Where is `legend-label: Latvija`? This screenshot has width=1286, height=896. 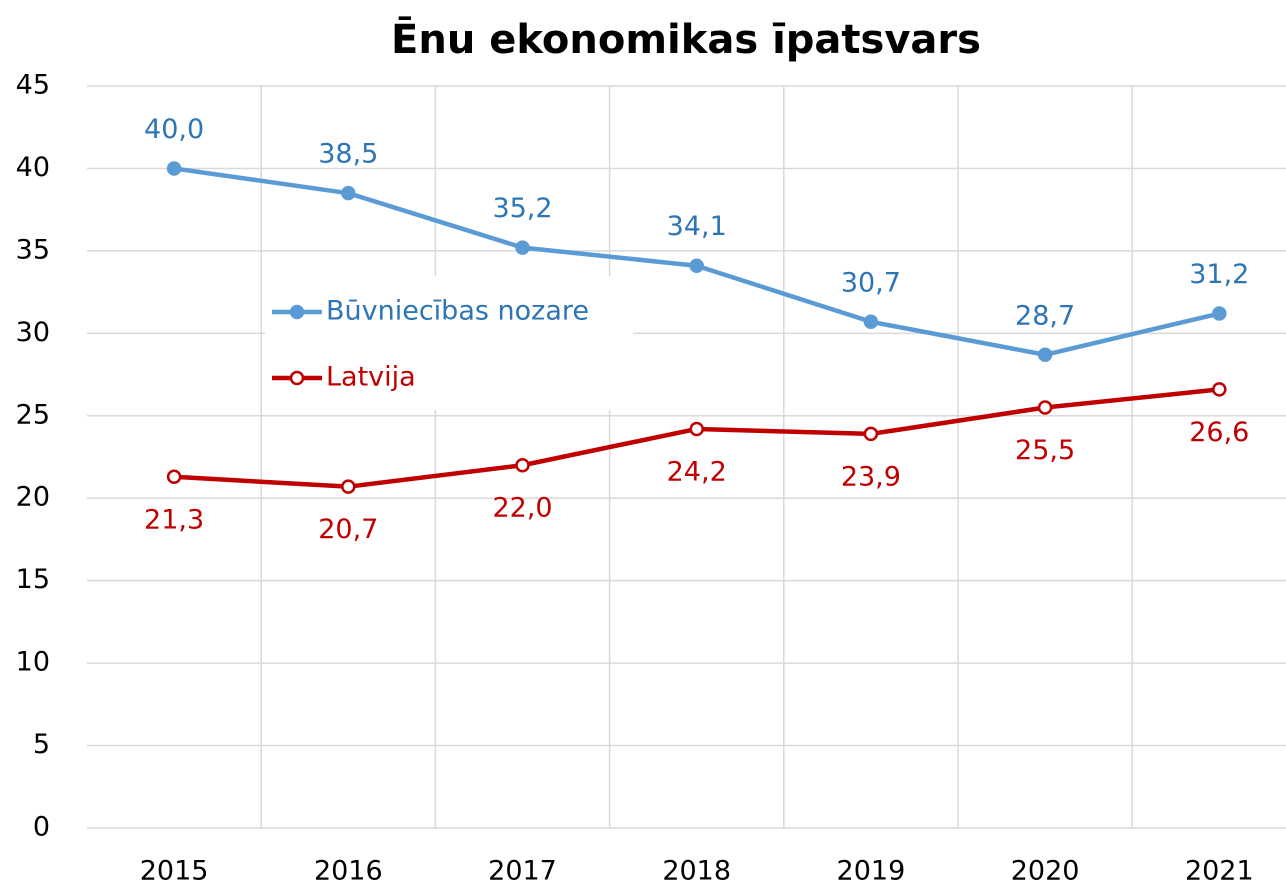
legend-label: Latvija is located at coordinates (371, 377).